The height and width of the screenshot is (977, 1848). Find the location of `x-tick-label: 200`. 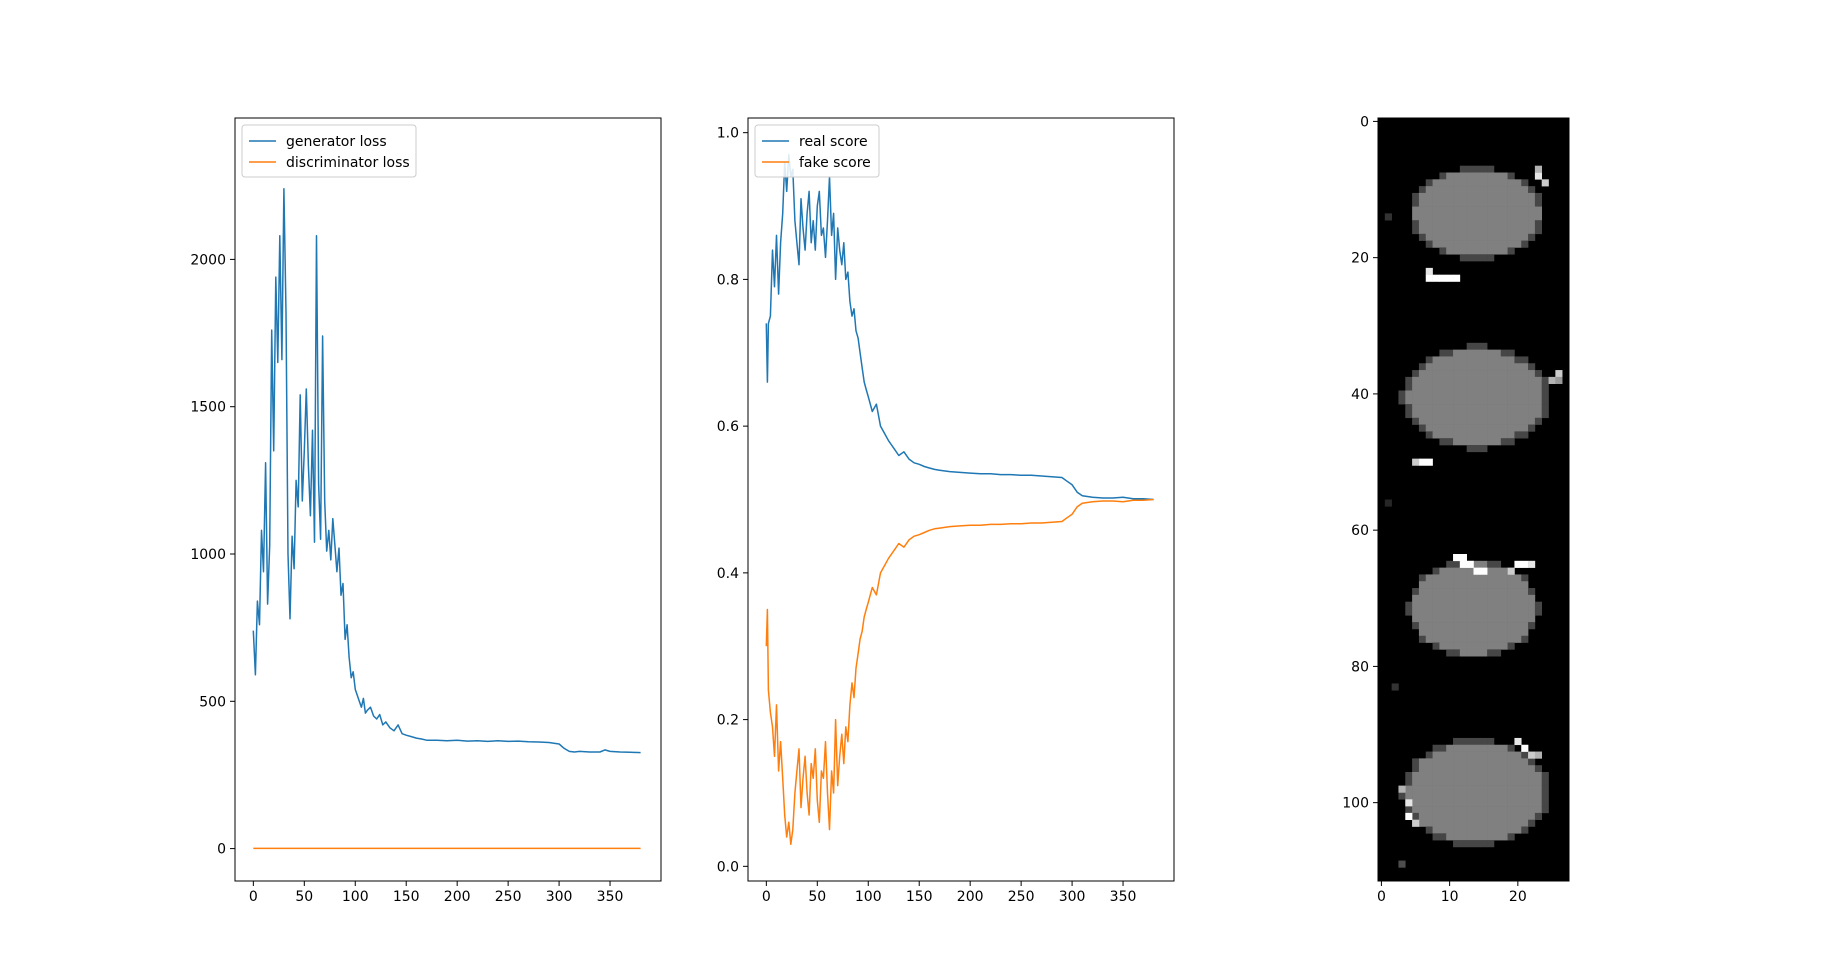

x-tick-label: 200 is located at coordinates (457, 897).